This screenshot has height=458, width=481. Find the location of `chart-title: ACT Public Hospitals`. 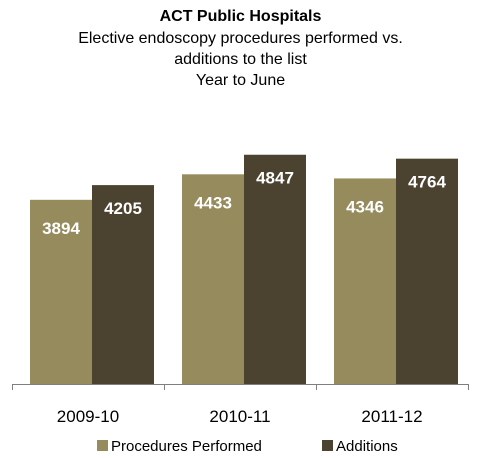

chart-title: ACT Public Hospitals is located at coordinates (240, 16).